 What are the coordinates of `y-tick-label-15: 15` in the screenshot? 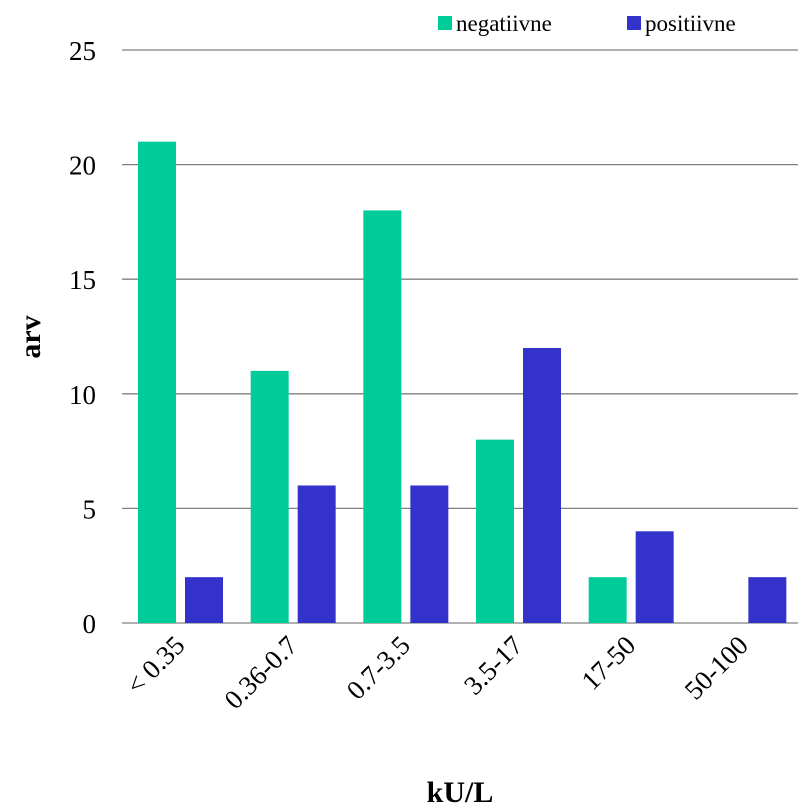 It's located at (82, 280).